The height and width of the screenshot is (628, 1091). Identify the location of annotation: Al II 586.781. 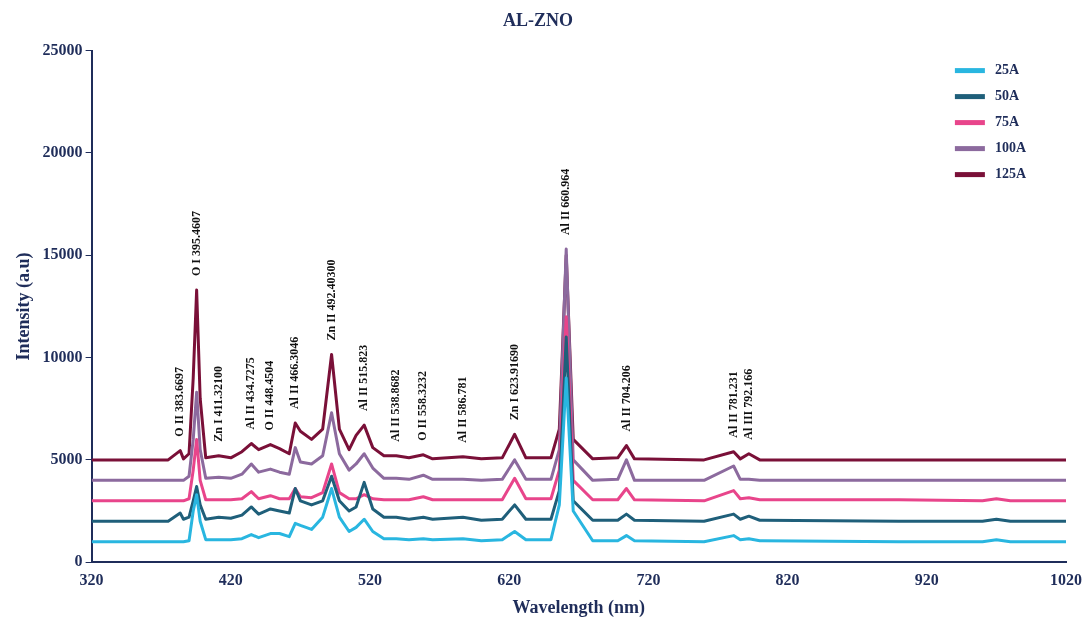
(462, 409).